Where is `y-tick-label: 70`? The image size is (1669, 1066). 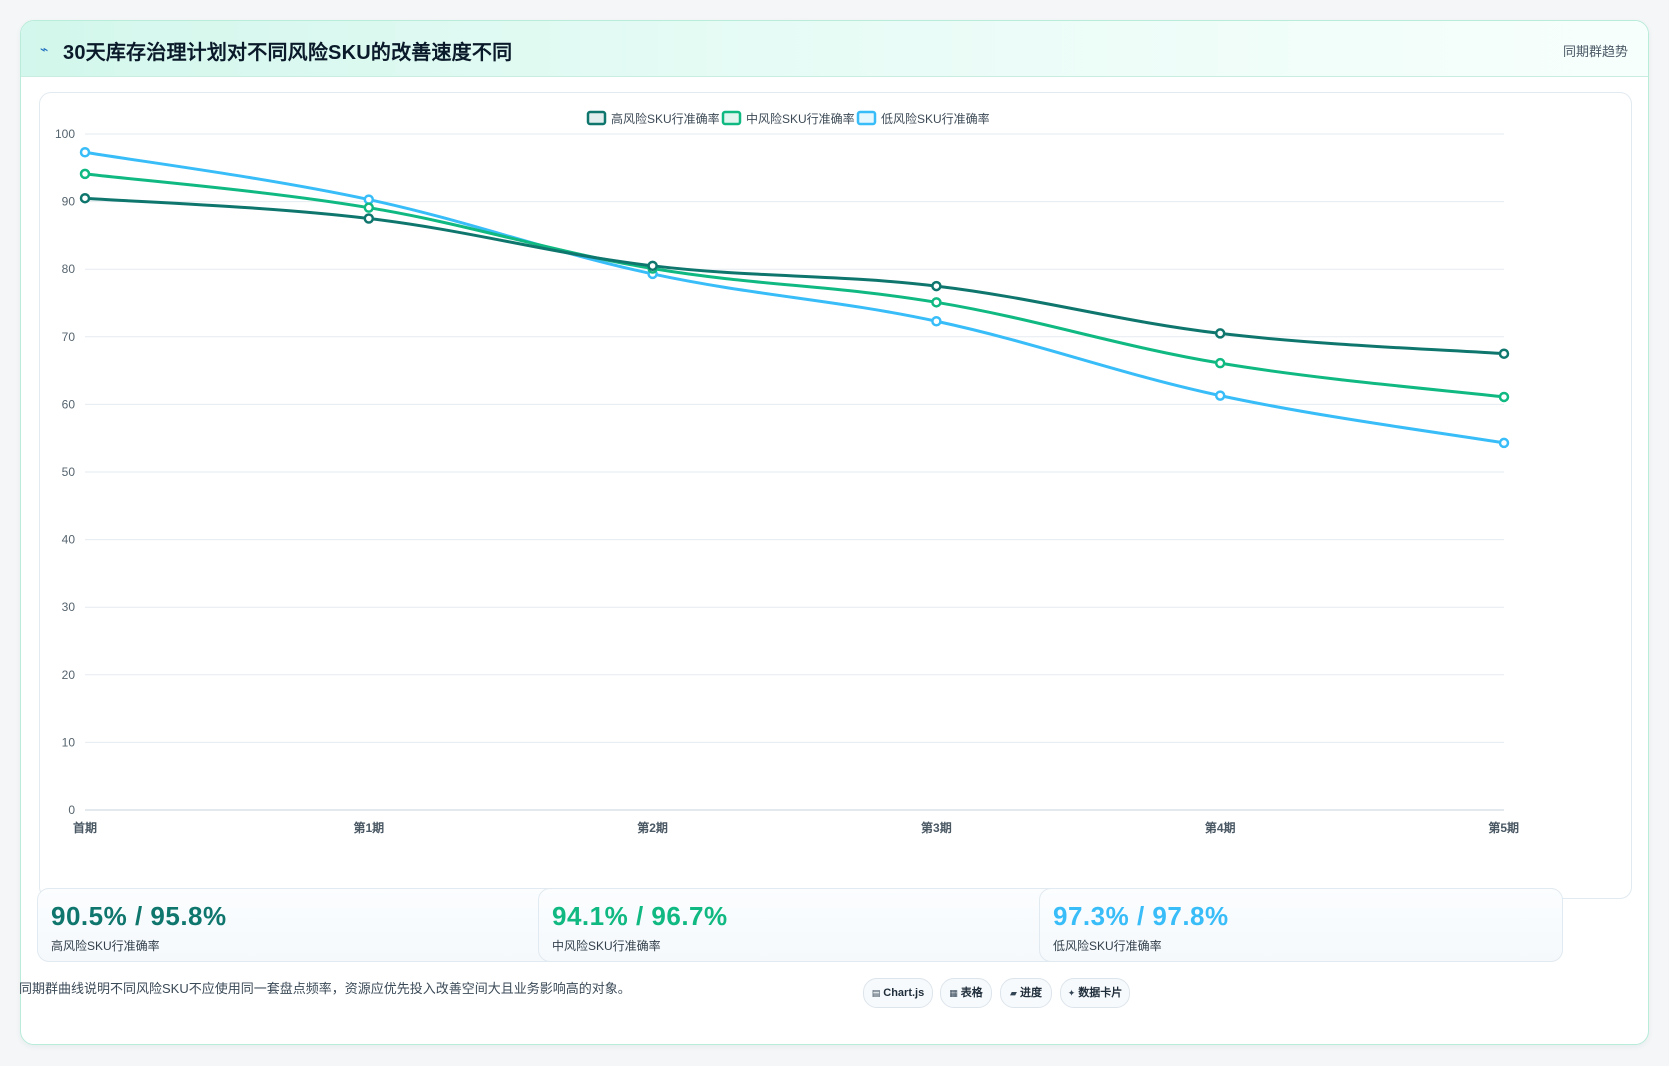 y-tick-label: 70 is located at coordinates (69, 337).